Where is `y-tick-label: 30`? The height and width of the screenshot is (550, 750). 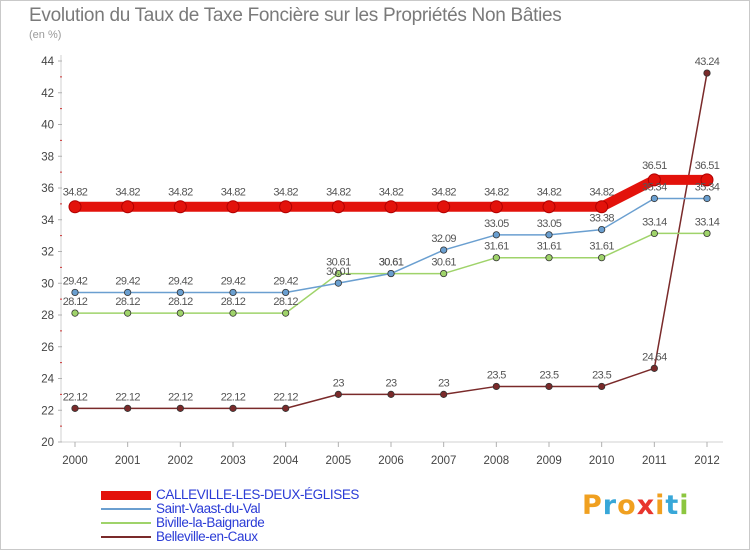 y-tick-label: 30 is located at coordinates (47, 284).